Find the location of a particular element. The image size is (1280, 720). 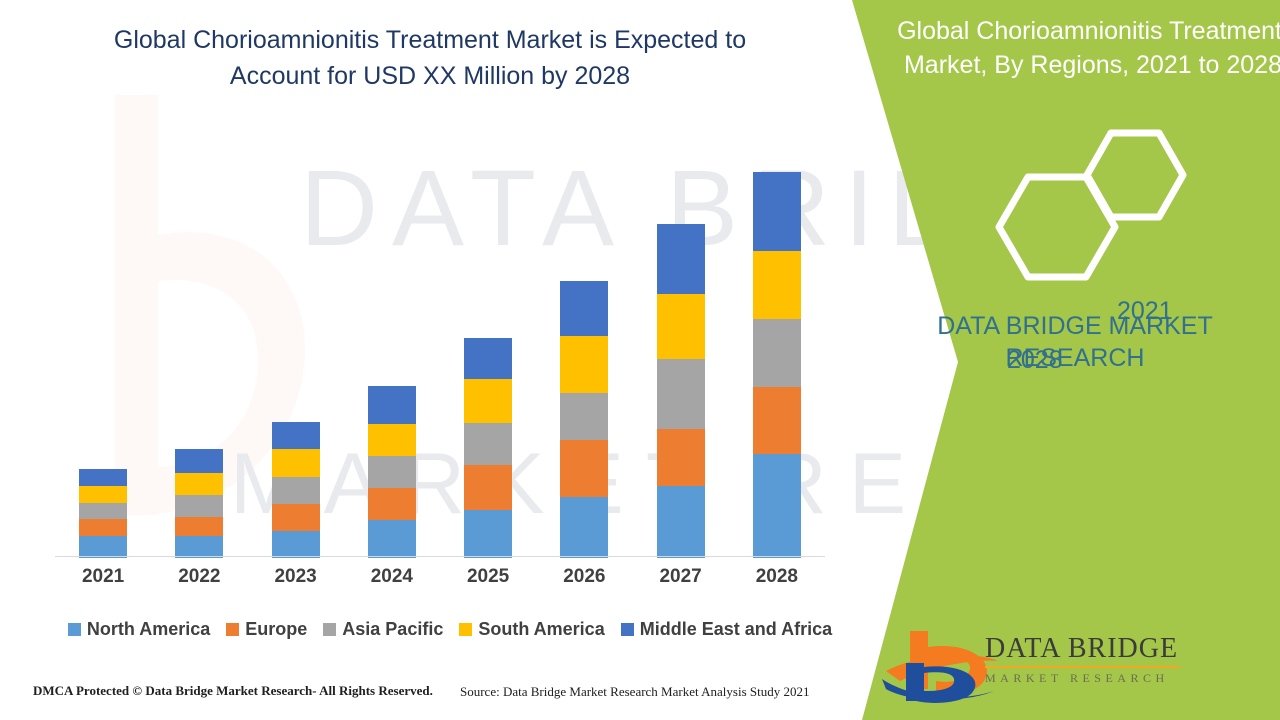

legend-item: South America is located at coordinates (532, 629).